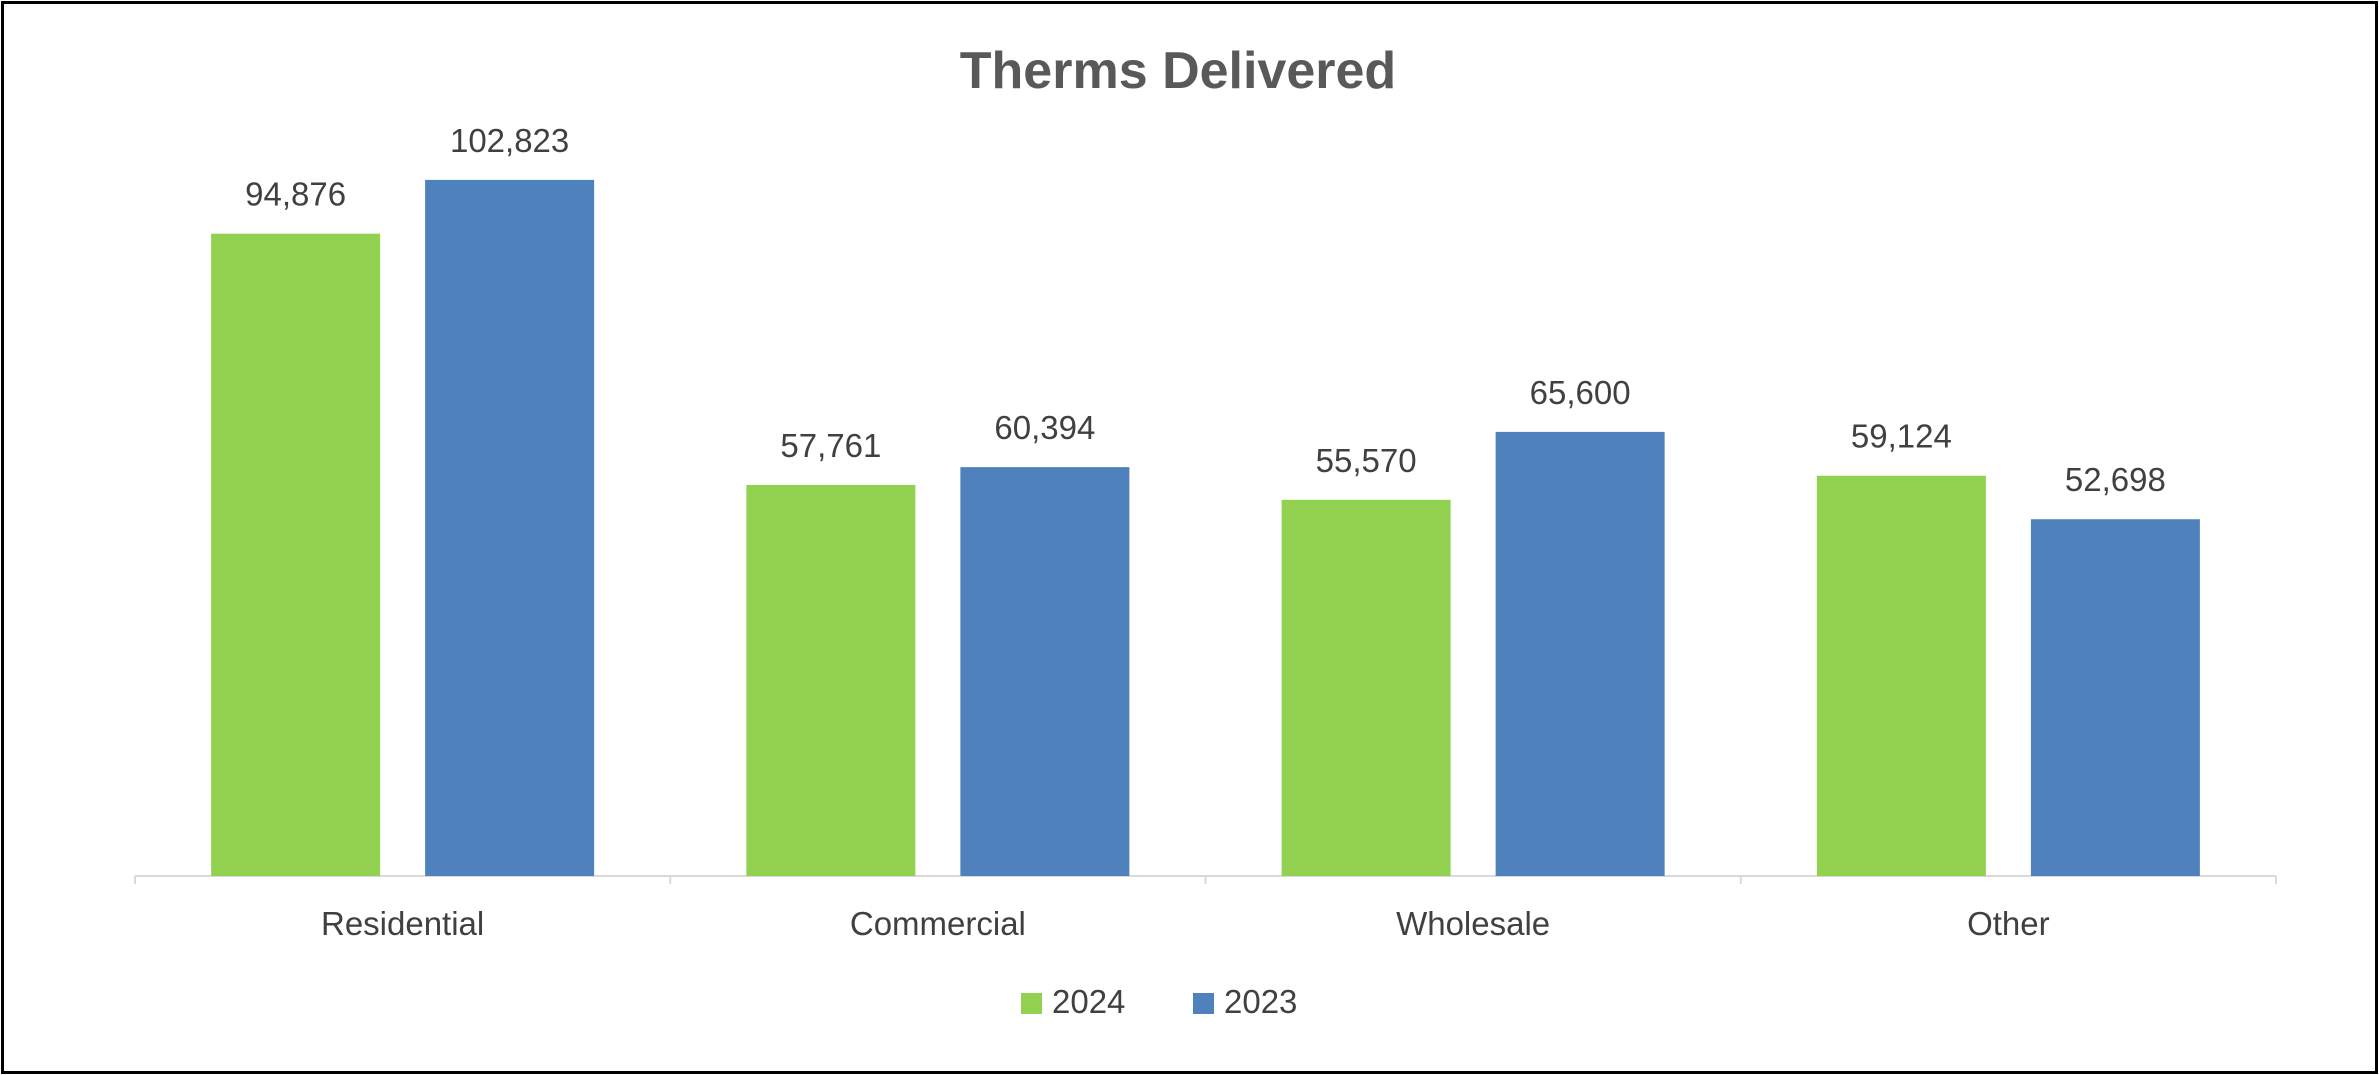 The height and width of the screenshot is (1075, 2379). Describe the element at coordinates (510, 527) in the screenshot. I see `bar-residential-2023` at that location.